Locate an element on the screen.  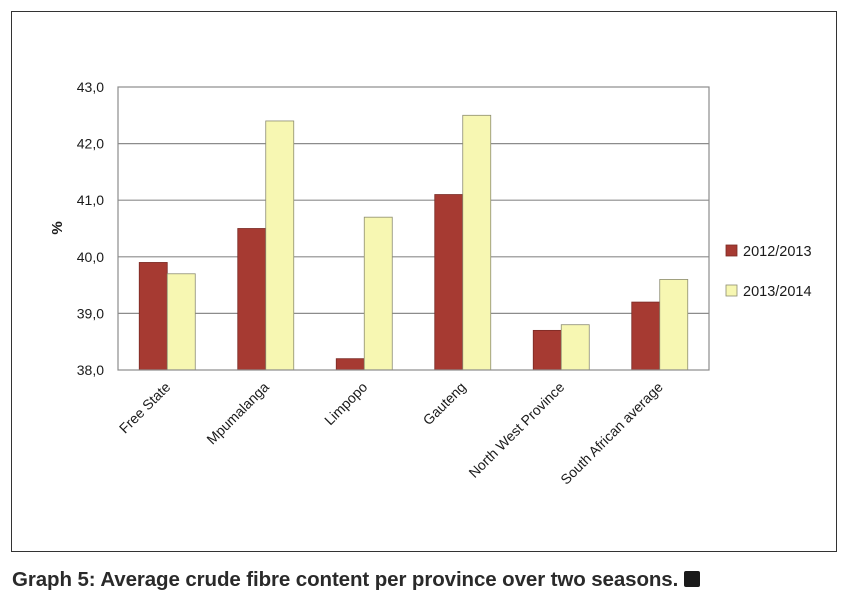
x-tick-label: Free State is located at coordinates (145, 408).